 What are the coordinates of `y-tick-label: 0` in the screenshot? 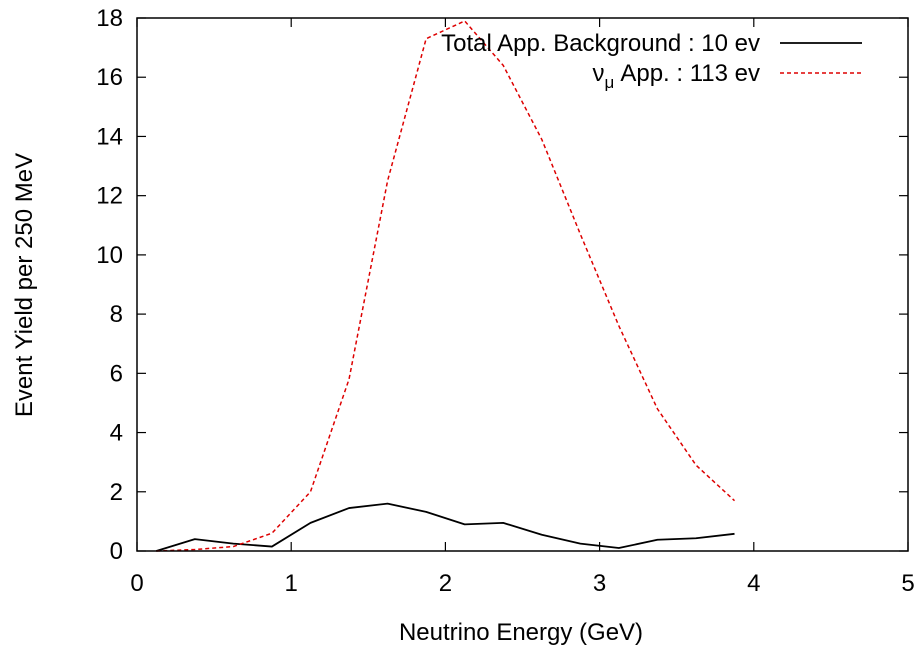 It's located at (116, 551).